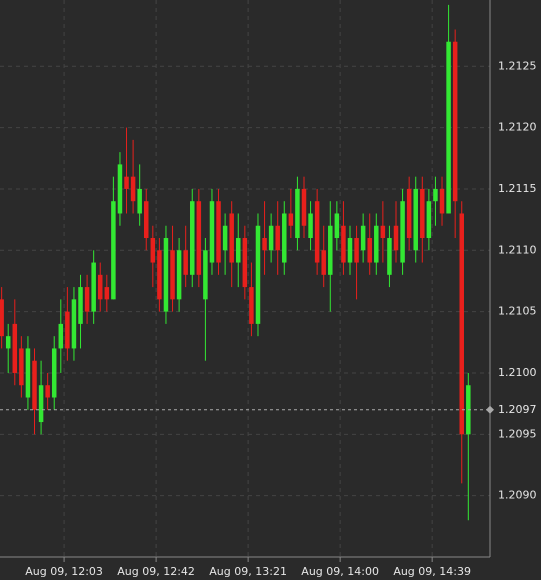  Describe the element at coordinates (517, 409) in the screenshot. I see `last-price-label: 1.2097` at that location.